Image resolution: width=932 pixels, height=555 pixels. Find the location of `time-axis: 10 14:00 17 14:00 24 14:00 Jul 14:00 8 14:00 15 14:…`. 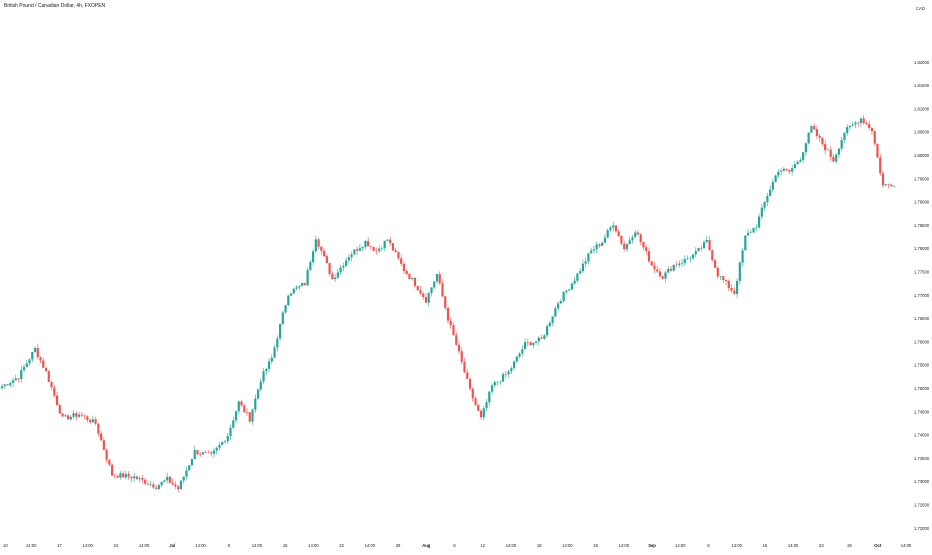

time-axis: 10 14:00 17 14:00 24 14:00 Jul 14:00 8 14:00 15 14:… is located at coordinates (457, 545).